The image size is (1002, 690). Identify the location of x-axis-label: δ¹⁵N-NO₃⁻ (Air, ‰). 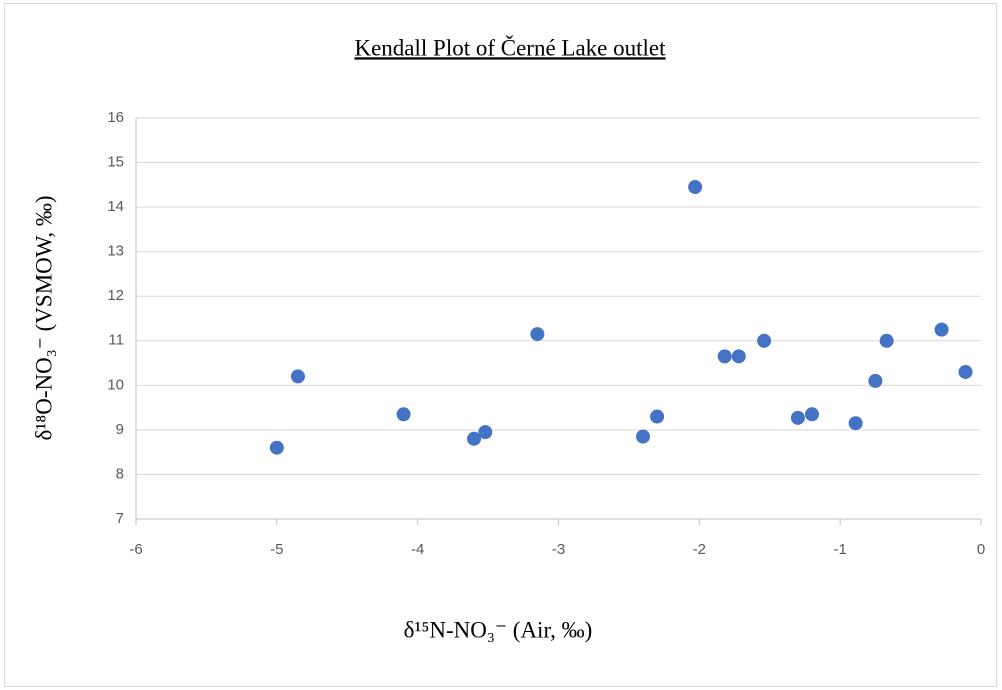
(498, 629).